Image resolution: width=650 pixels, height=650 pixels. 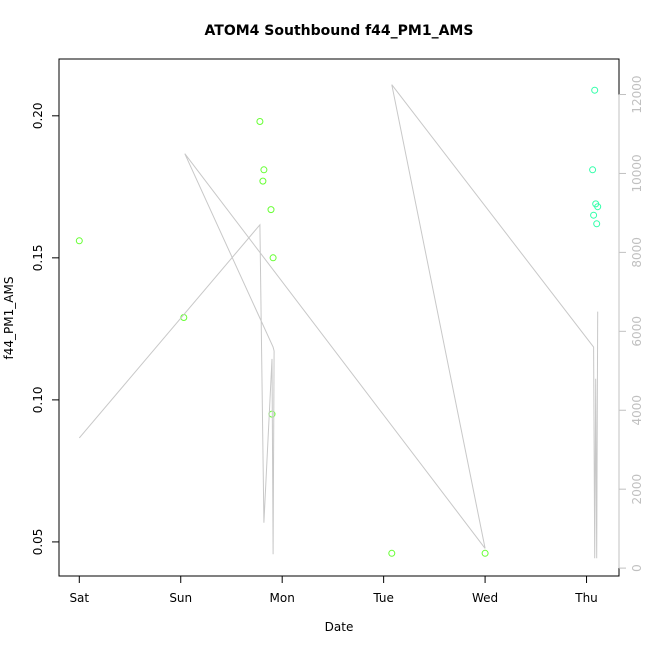 What do you see at coordinates (637, 331) in the screenshot?
I see `y2-tick-label: 6000` at bounding box center [637, 331].